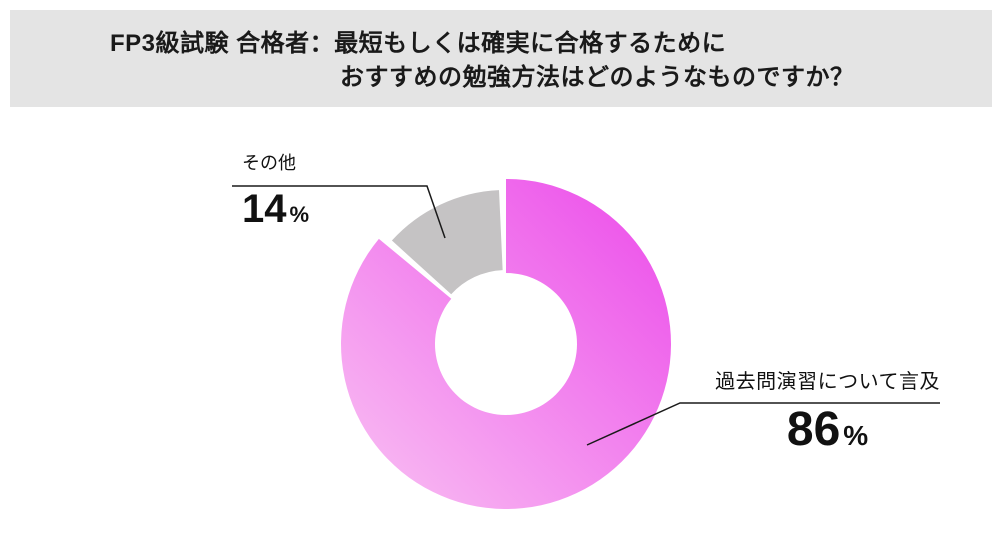  Describe the element at coordinates (827, 382) in the screenshot. I see `callout-main-label: 過去問演習について言及` at that location.